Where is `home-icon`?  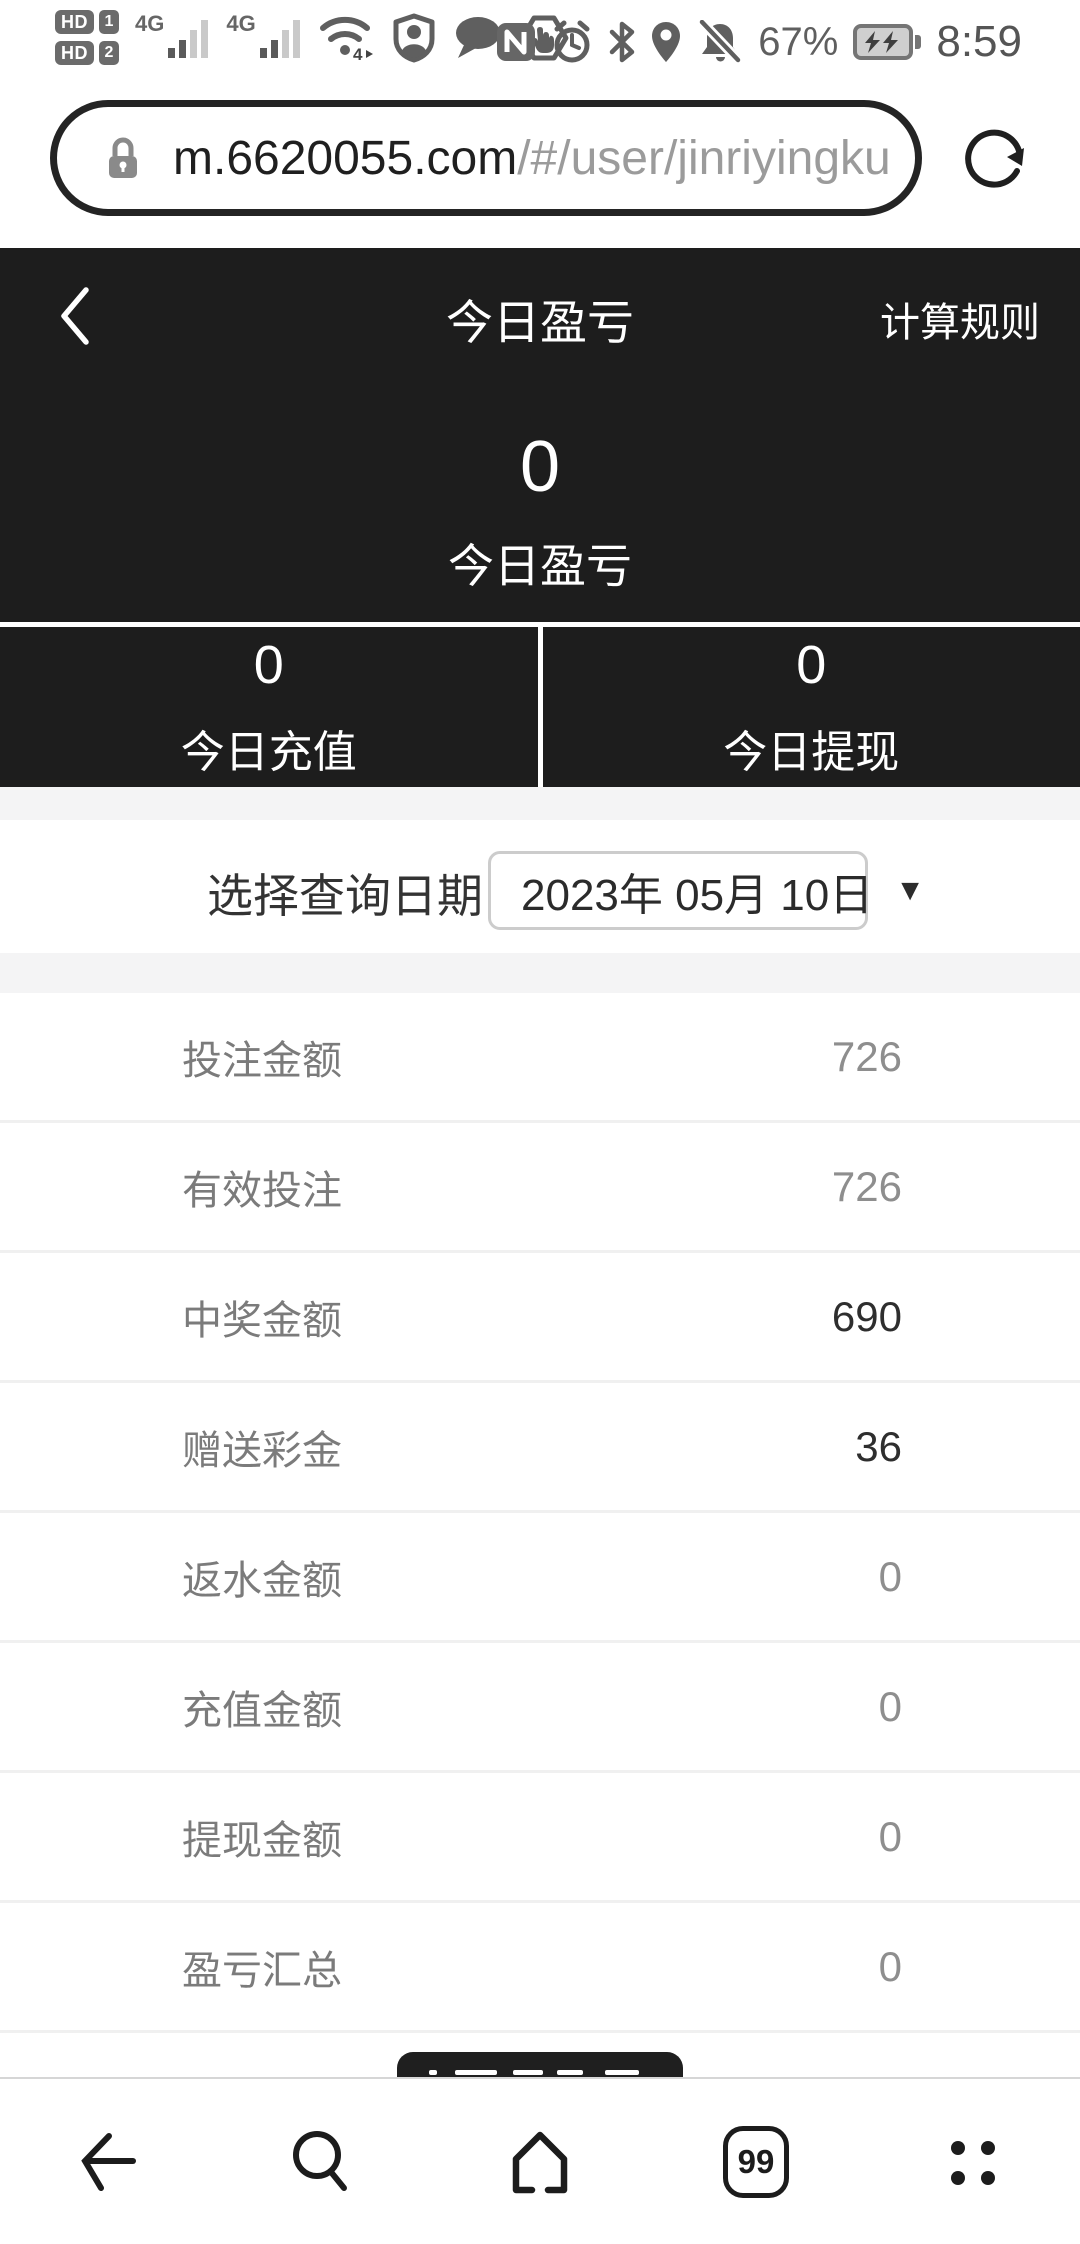 home-icon is located at coordinates (540, 2162).